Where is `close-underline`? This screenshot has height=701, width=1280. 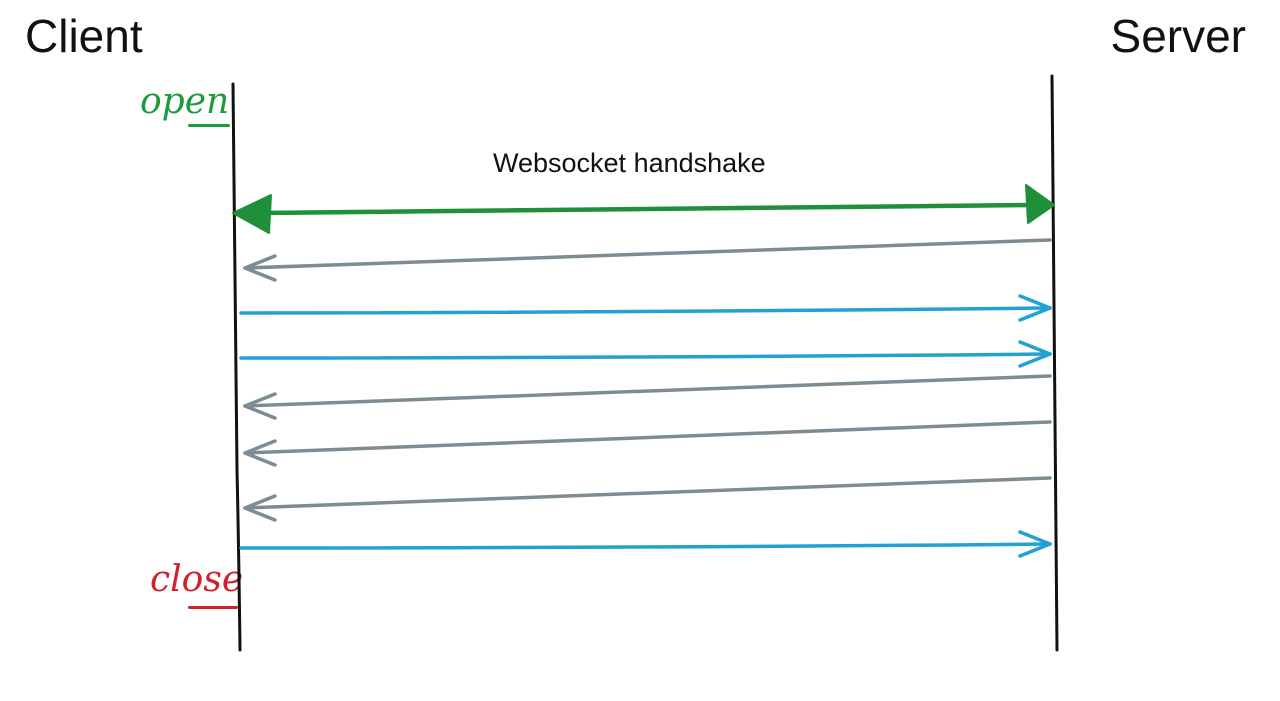 close-underline is located at coordinates (213, 607).